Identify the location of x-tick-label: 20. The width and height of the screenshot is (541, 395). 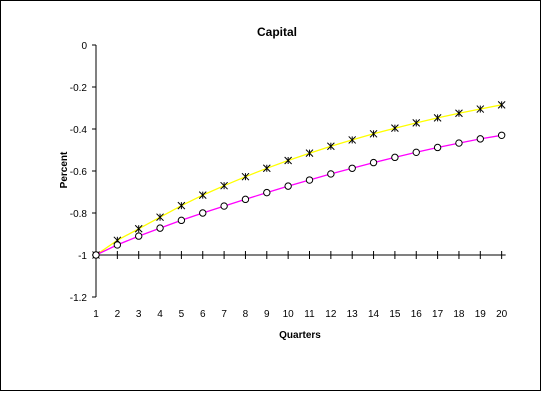
(502, 314).